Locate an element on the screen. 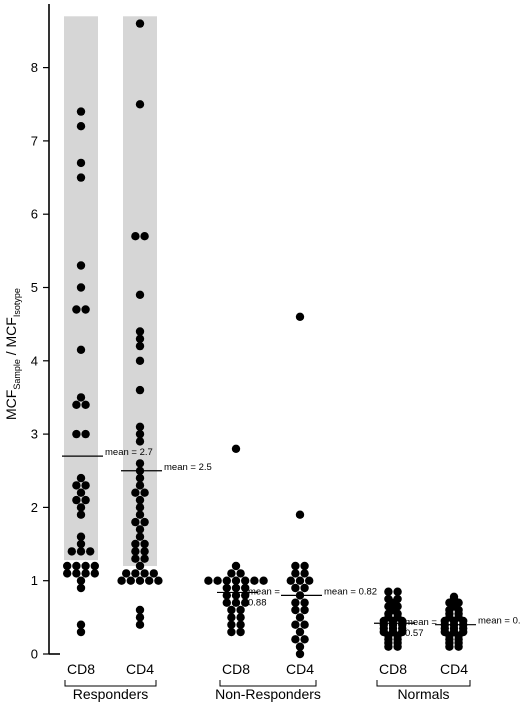 This screenshot has height=702, width=520. group-label: Responders is located at coordinates (111, 694).